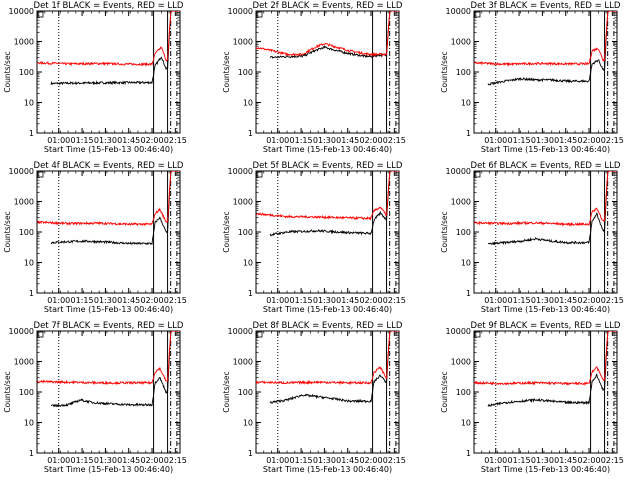 The width and height of the screenshot is (640, 480). I want to click on panel-title: Det 8f BLACK = Events, RED = LLD, so click(328, 326).